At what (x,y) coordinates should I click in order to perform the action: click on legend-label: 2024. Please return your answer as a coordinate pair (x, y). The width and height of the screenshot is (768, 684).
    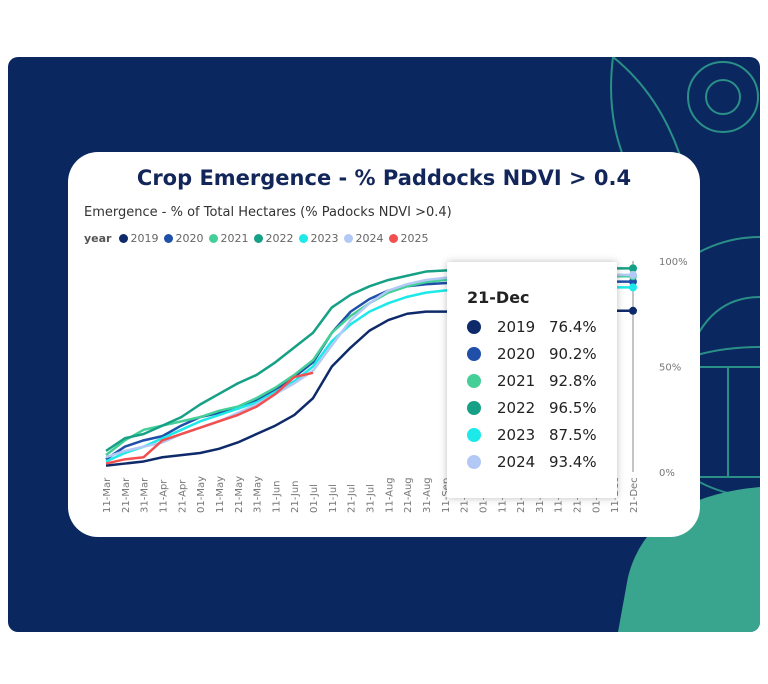
    Looking at the image, I should click on (369, 238).